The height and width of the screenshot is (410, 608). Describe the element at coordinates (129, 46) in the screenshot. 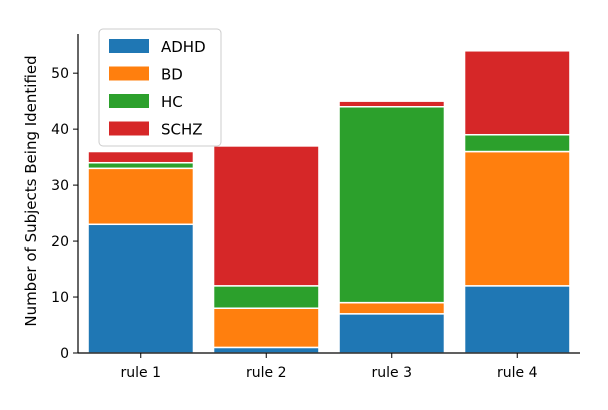

I see `legend-swatch-adhd` at that location.